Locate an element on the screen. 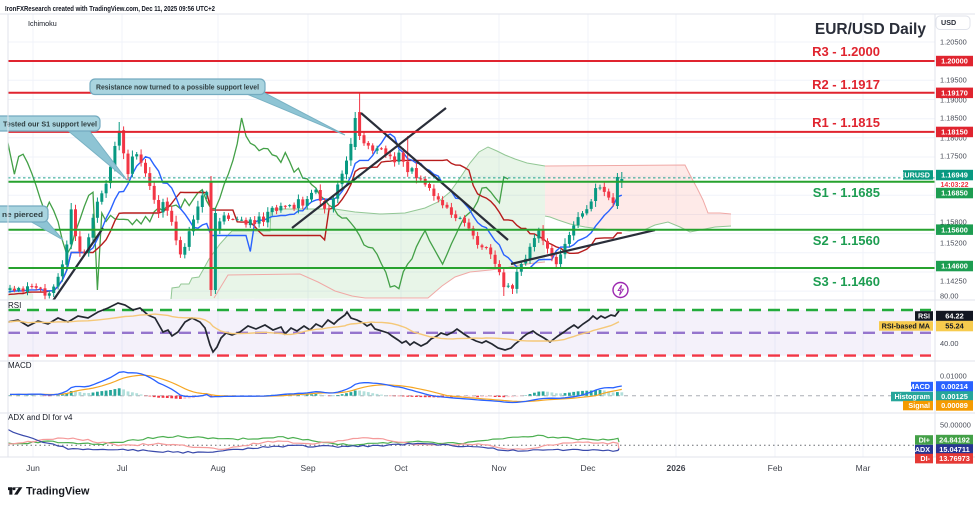  svg-text: Aug is located at coordinates (217, 468).